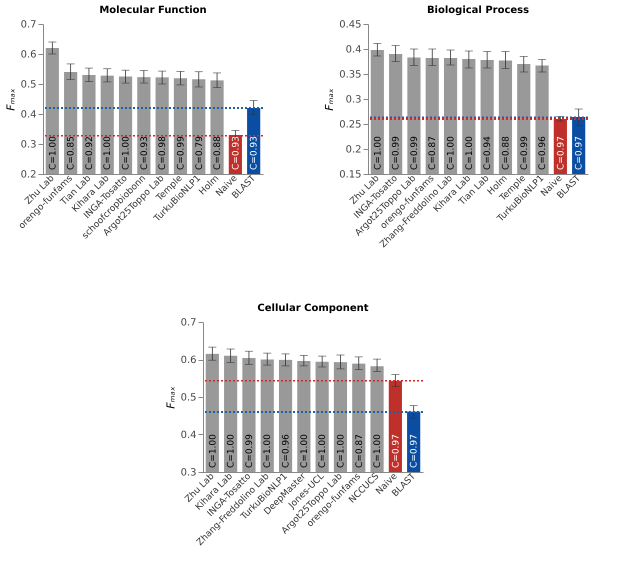  What do you see at coordinates (313, 308) in the screenshot?
I see `chart-title: Cellular Component` at bounding box center [313, 308].